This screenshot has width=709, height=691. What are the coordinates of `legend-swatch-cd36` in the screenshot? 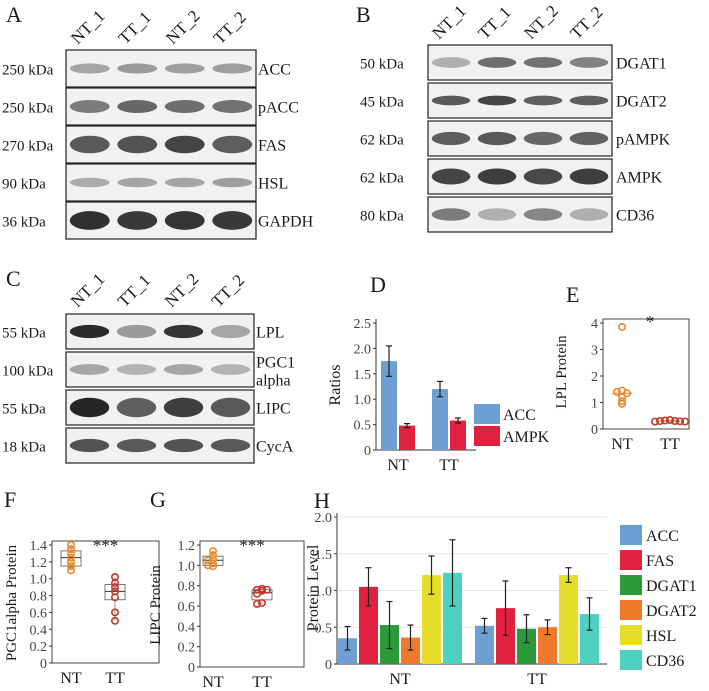 It's located at (631, 660).